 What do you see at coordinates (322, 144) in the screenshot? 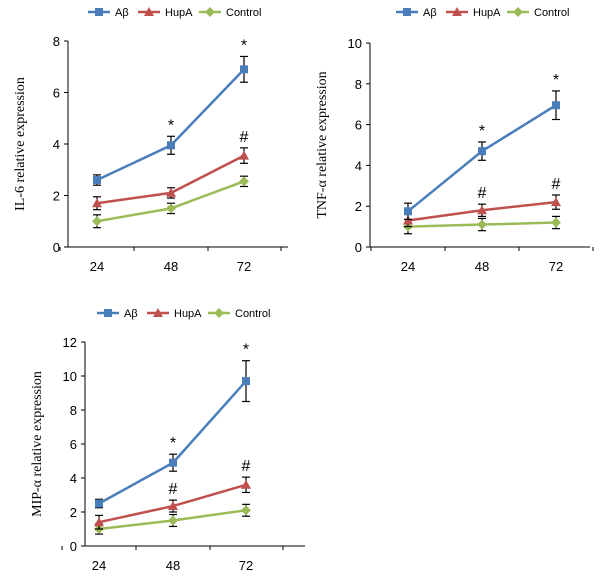
I see `y-axis-label: TNF-α relative expression` at bounding box center [322, 144].